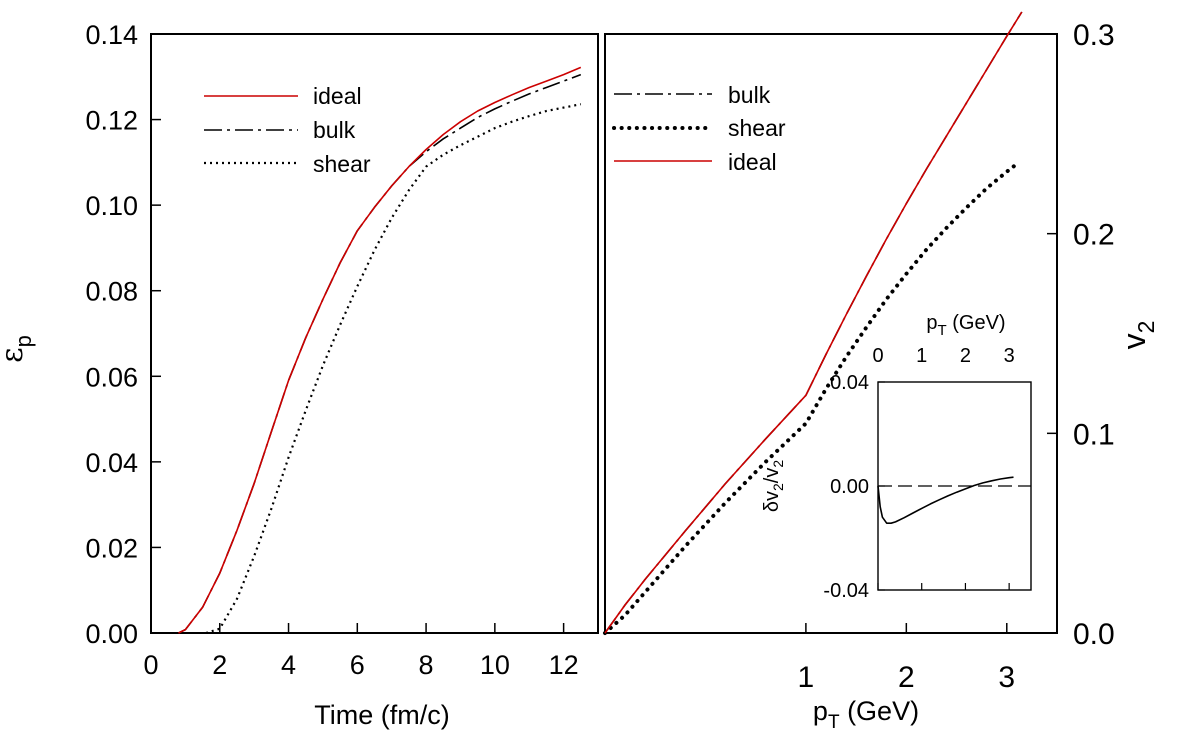  I want to click on right-xtick-label: 2, so click(906, 677).